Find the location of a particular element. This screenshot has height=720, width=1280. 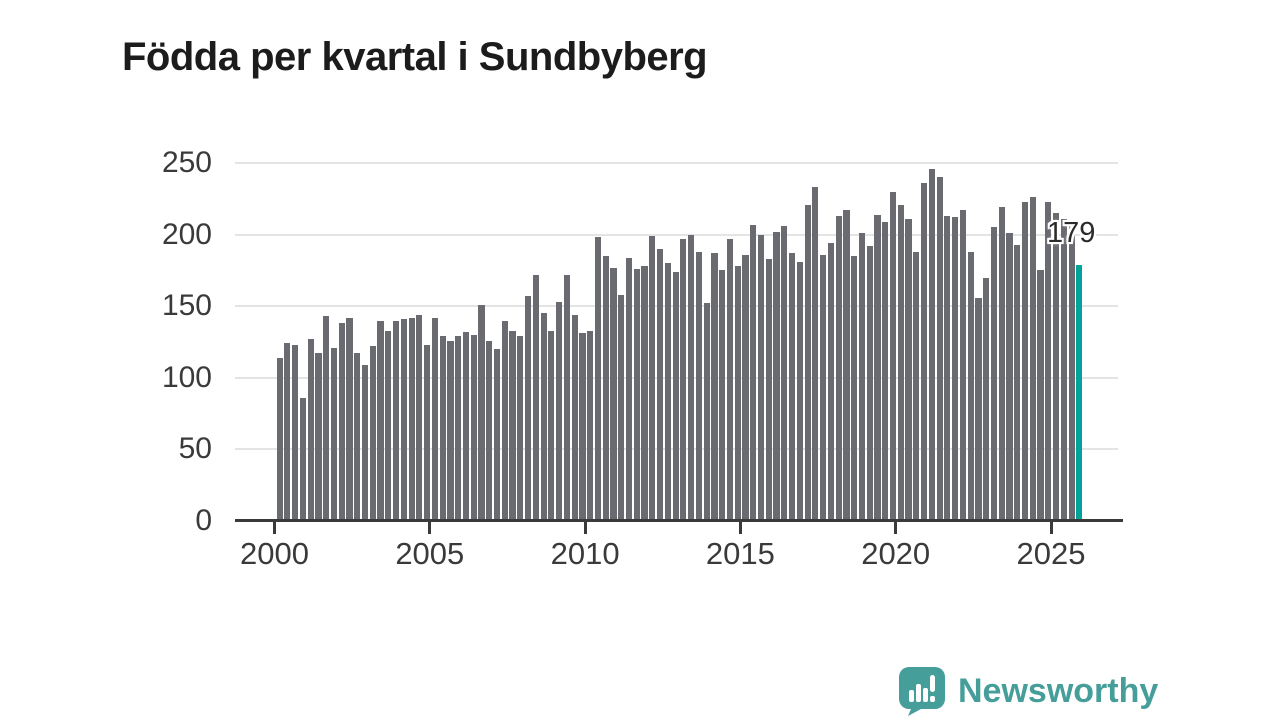

x-axis-label: 2005 is located at coordinates (430, 553).